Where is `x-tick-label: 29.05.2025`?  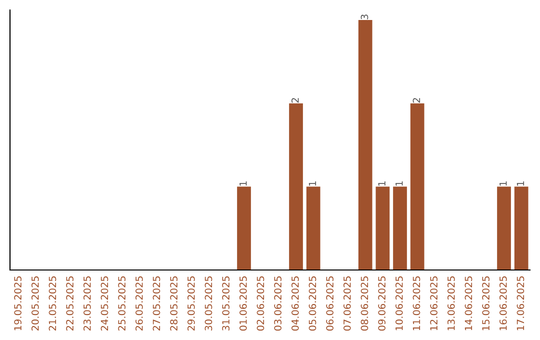 x-tick-label: 29.05.2025 is located at coordinates (191, 303).